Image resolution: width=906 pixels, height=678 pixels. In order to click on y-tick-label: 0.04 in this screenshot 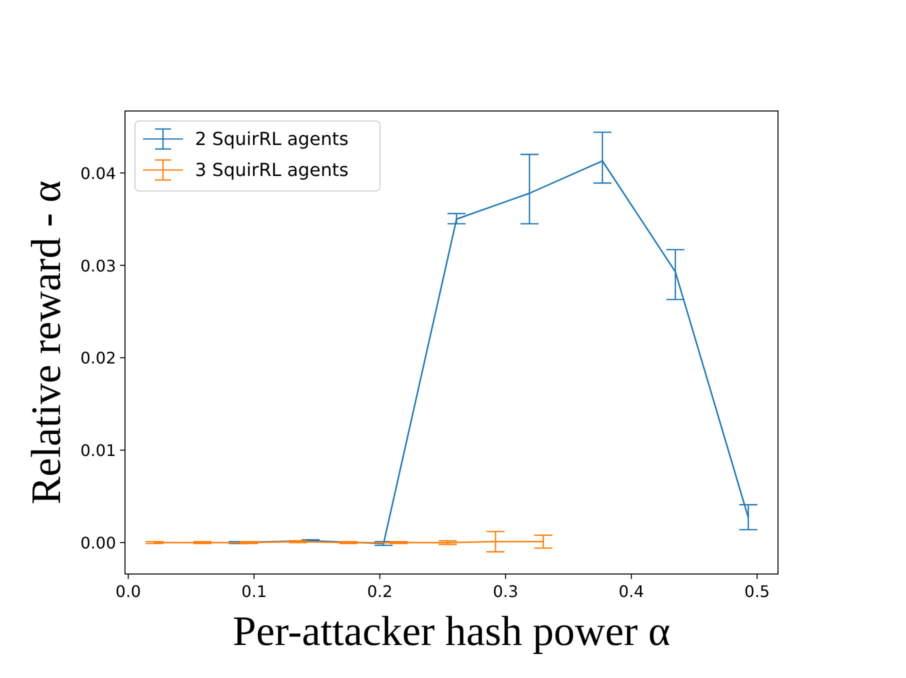, I will do `click(98, 173)`.